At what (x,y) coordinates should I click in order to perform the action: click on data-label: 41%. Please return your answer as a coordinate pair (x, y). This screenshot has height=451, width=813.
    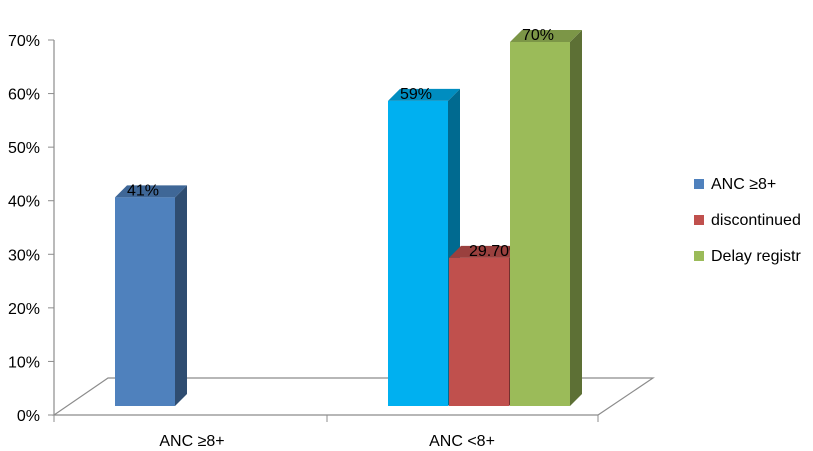
    Looking at the image, I should click on (143, 190).